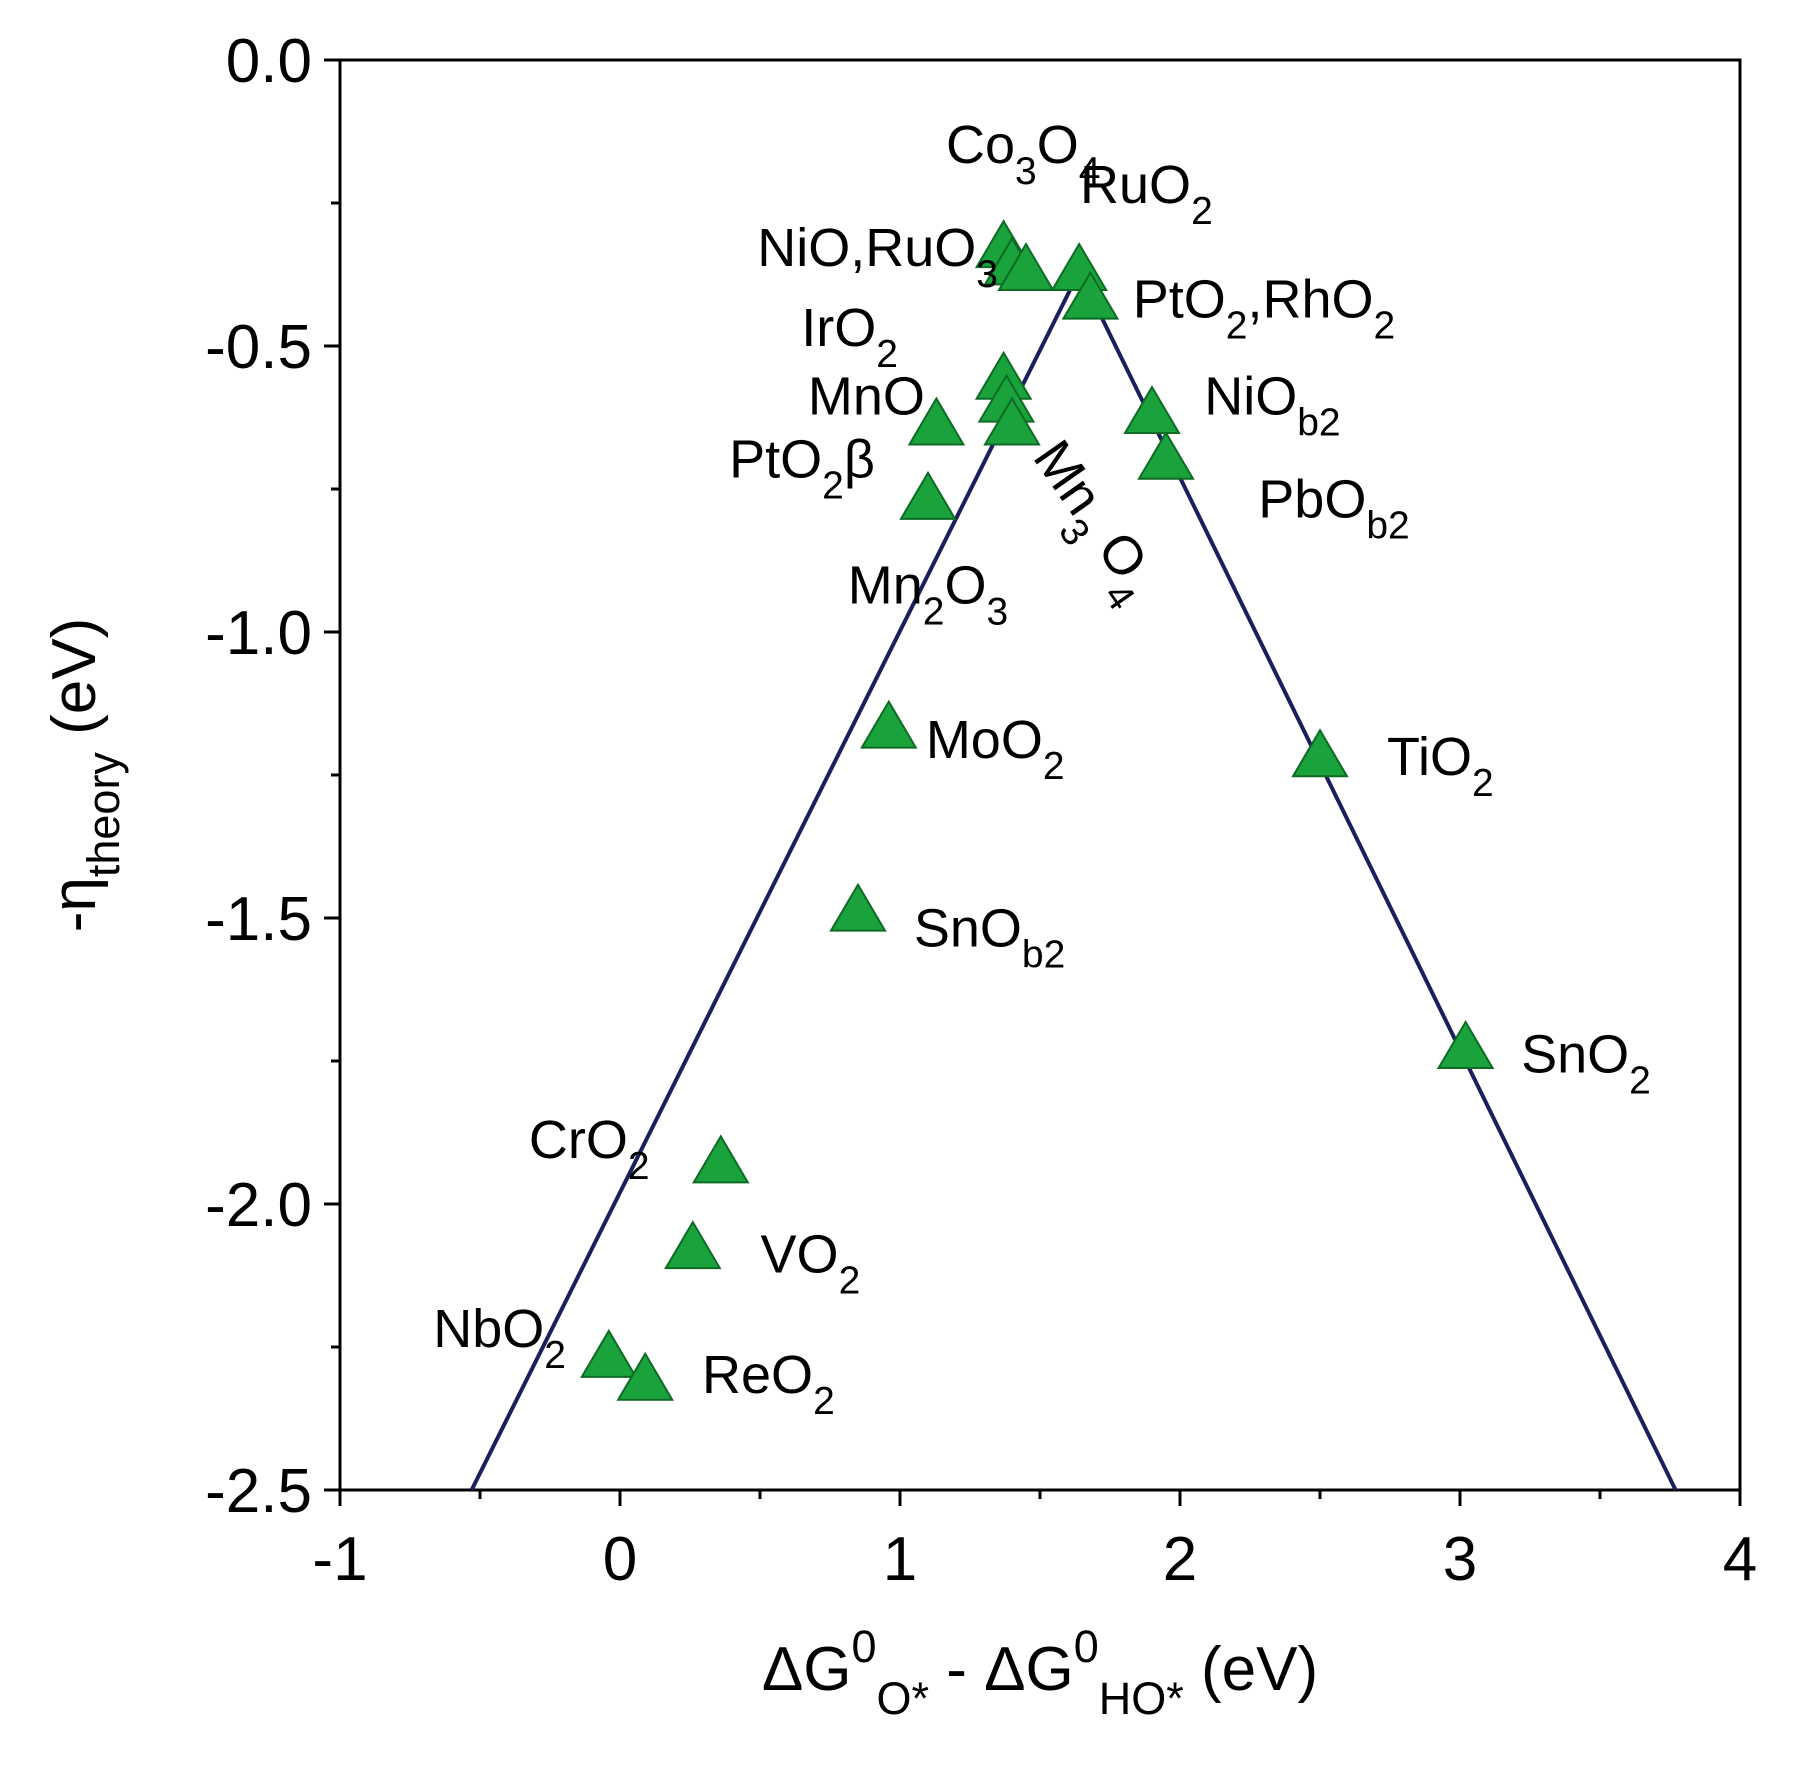 This screenshot has height=1773, width=1796. What do you see at coordinates (768, 1384) in the screenshot?
I see `point-label: ReO2` at bounding box center [768, 1384].